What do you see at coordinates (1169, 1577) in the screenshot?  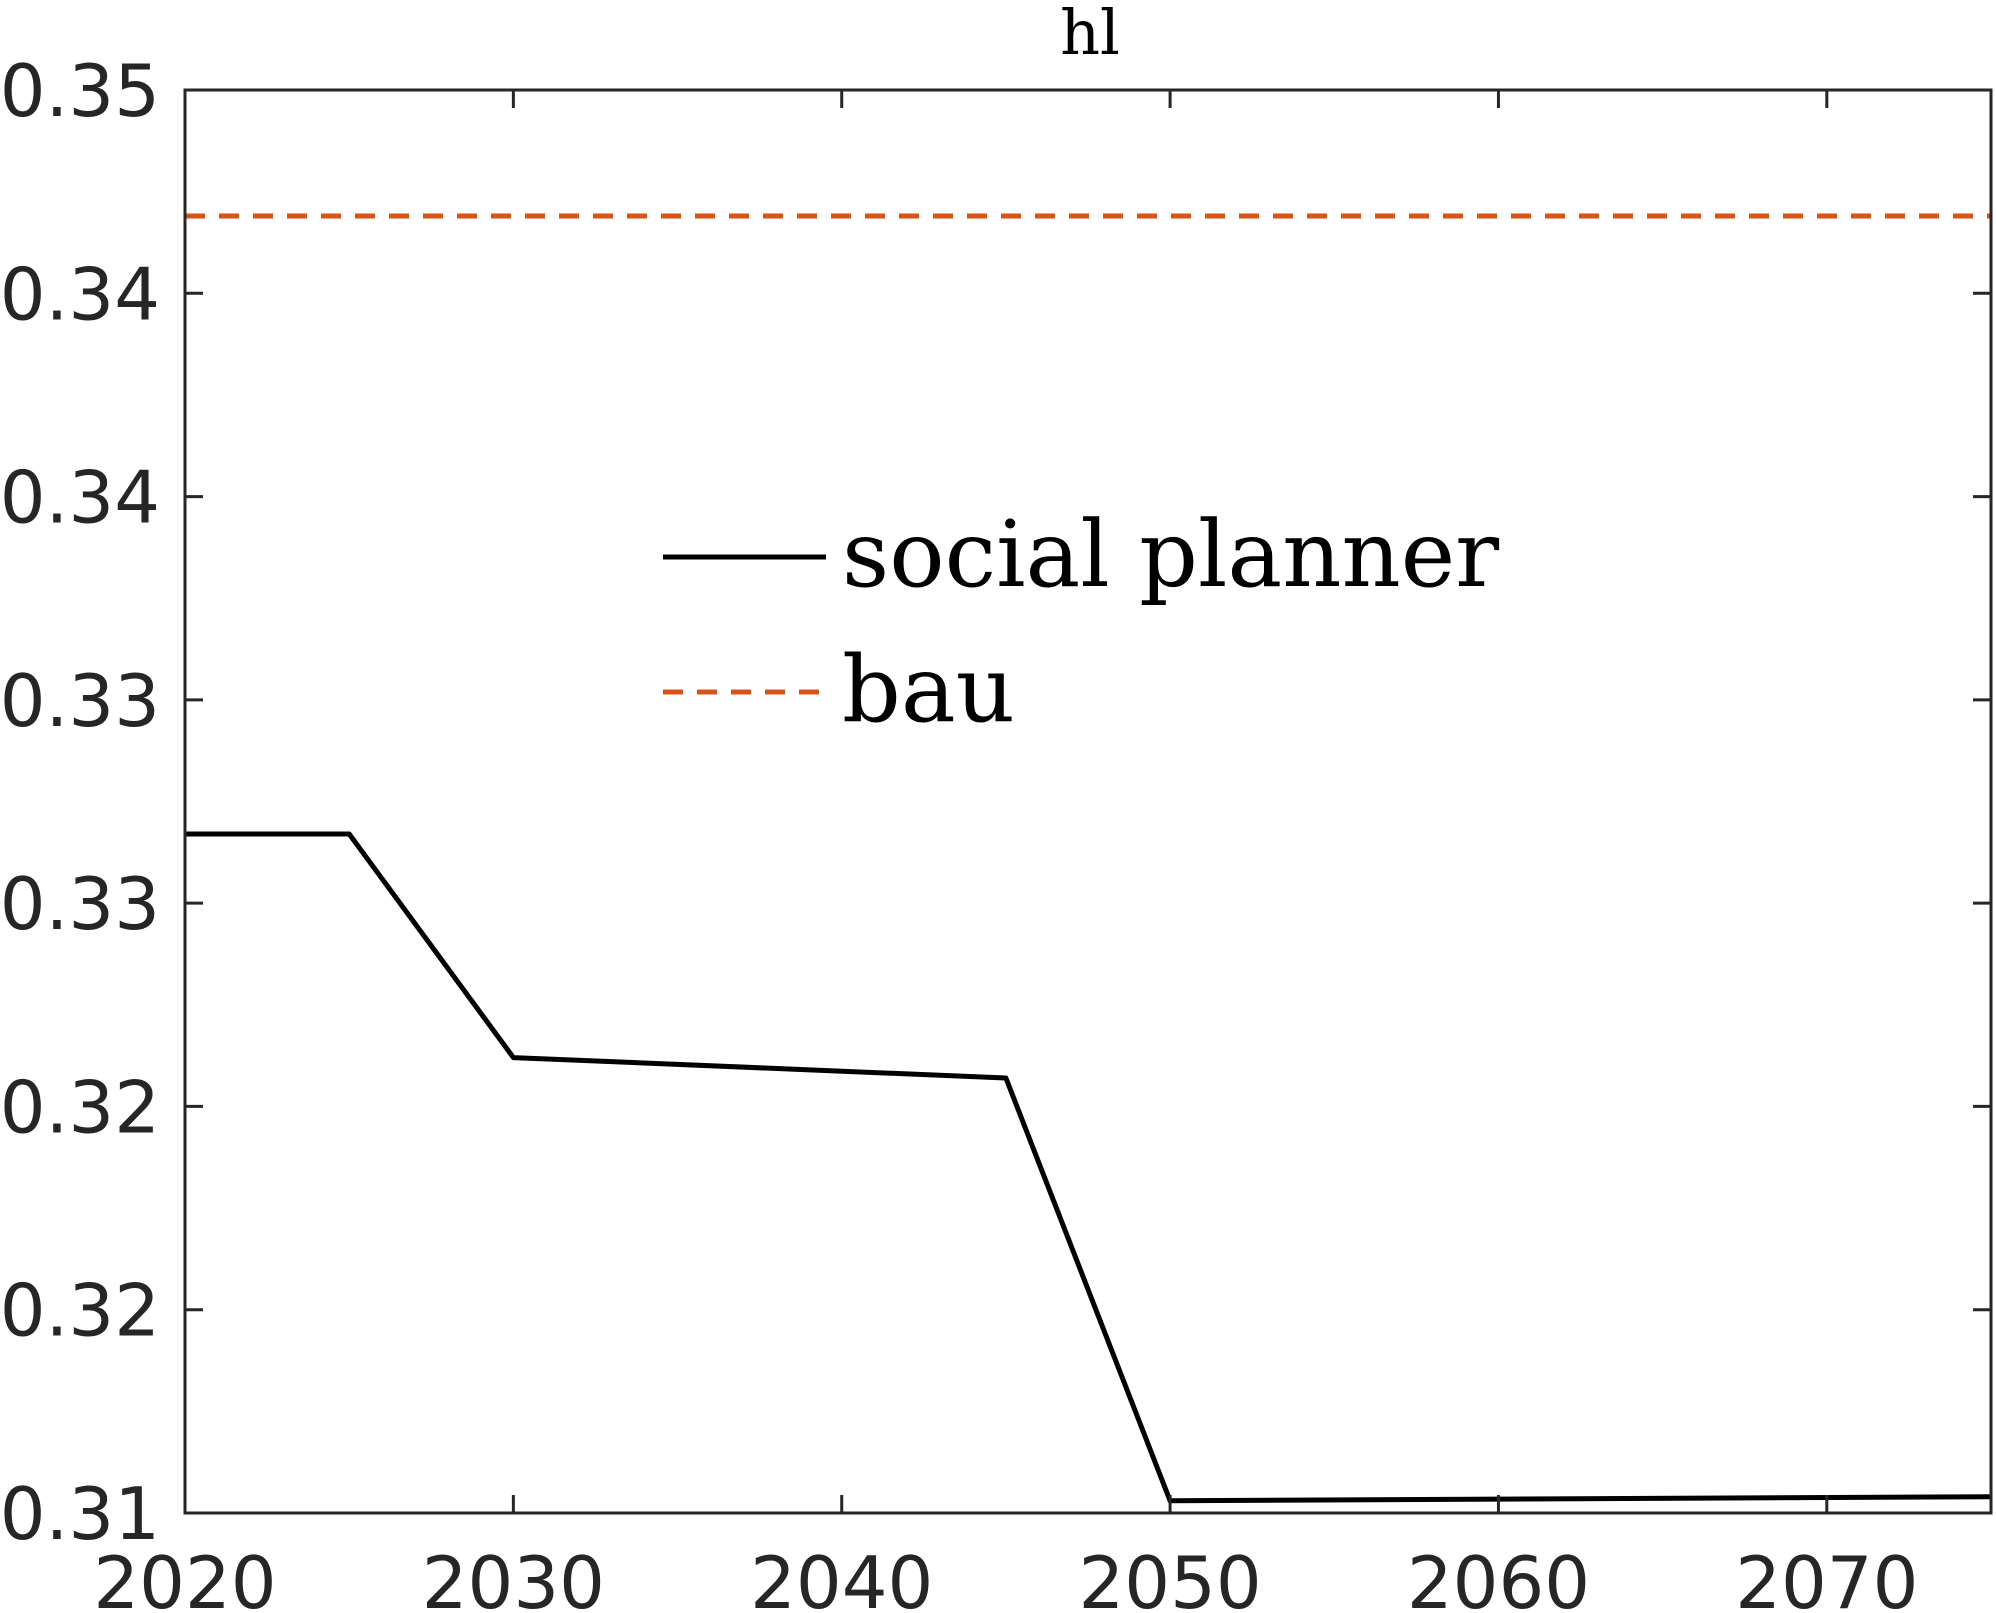 I see `x-tick-label: 2050` at bounding box center [1169, 1577].